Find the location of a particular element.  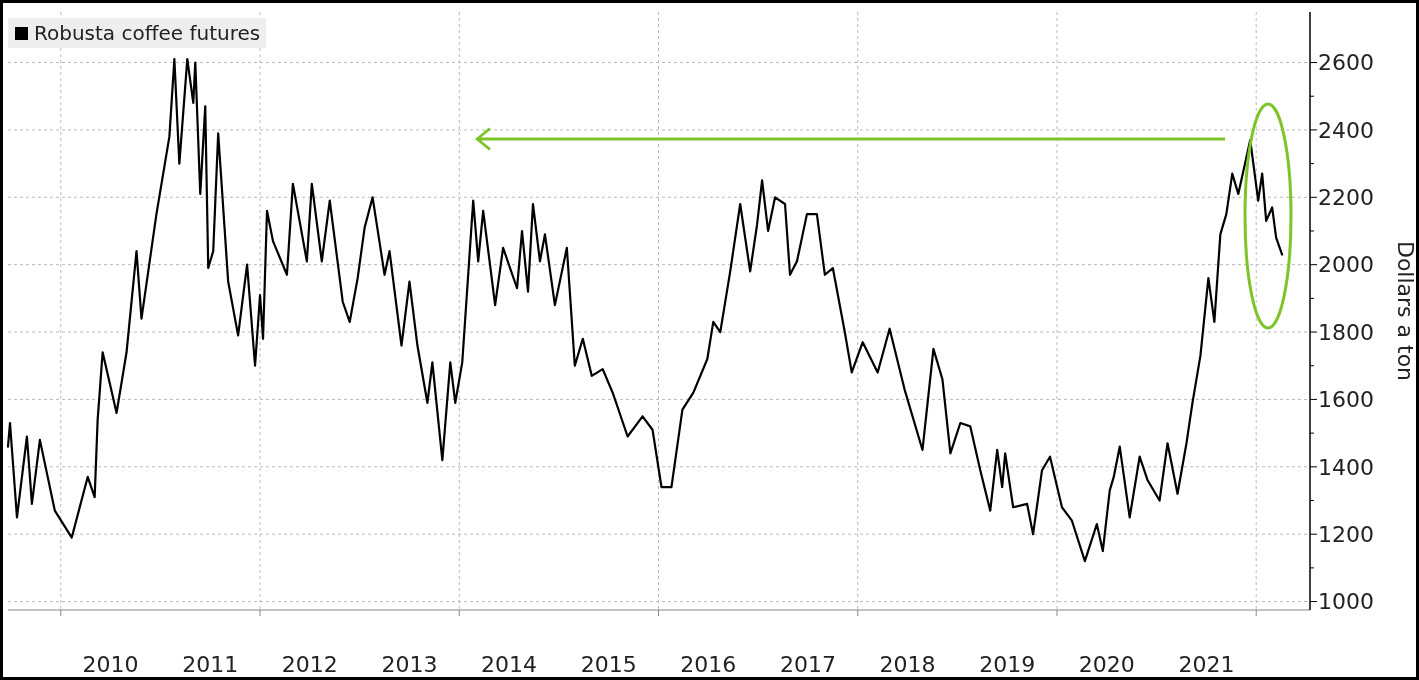

x-tick-label: 2021 is located at coordinates (1206, 664).